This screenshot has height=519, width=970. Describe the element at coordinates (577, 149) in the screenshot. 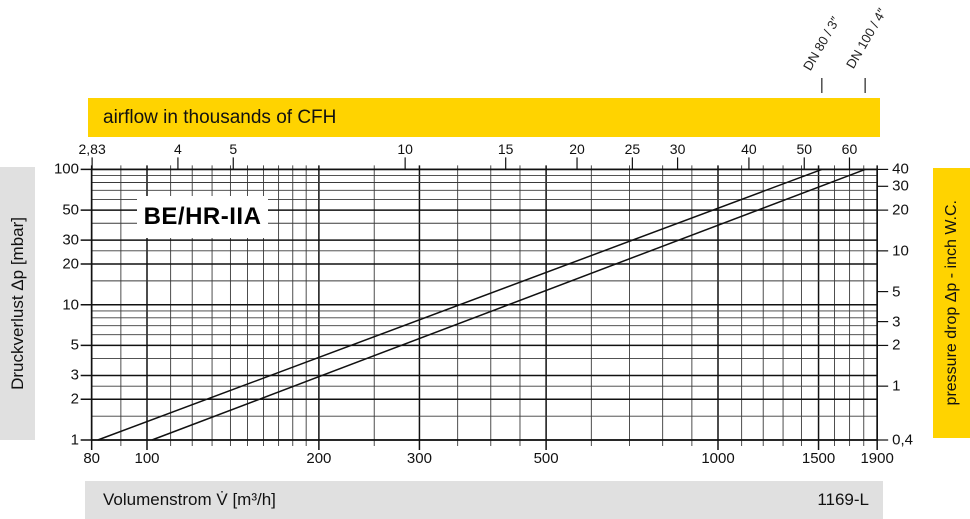

I see `x-top-tick-label-20: 20` at that location.